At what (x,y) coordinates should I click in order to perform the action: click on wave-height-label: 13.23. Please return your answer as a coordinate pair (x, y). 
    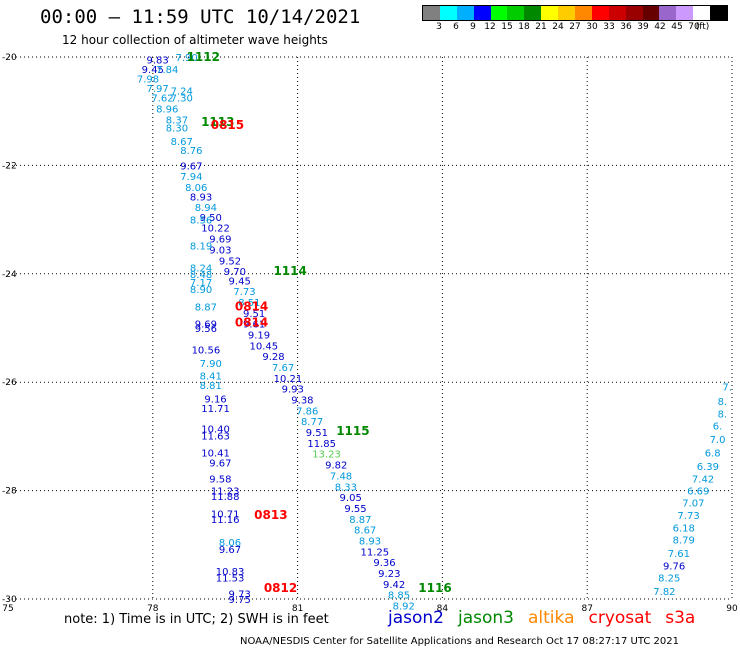
    Looking at the image, I should click on (326, 455).